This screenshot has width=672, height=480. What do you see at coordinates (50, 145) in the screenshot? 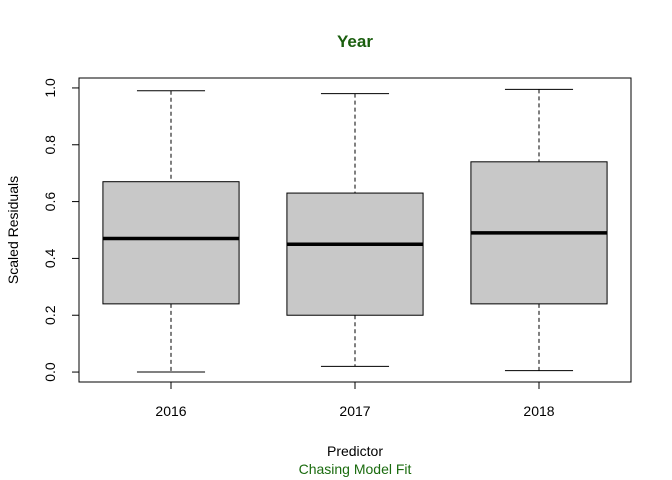
I see `y-tick-label: 0.8` at bounding box center [50, 145].